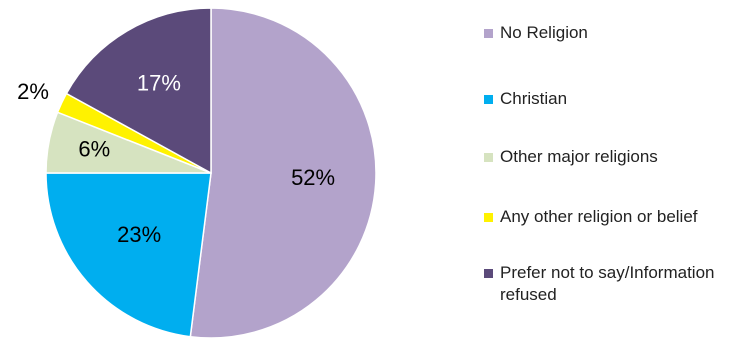 This screenshot has width=742, height=340. What do you see at coordinates (544, 32) in the screenshot?
I see `legend-label: No Religion` at bounding box center [544, 32].